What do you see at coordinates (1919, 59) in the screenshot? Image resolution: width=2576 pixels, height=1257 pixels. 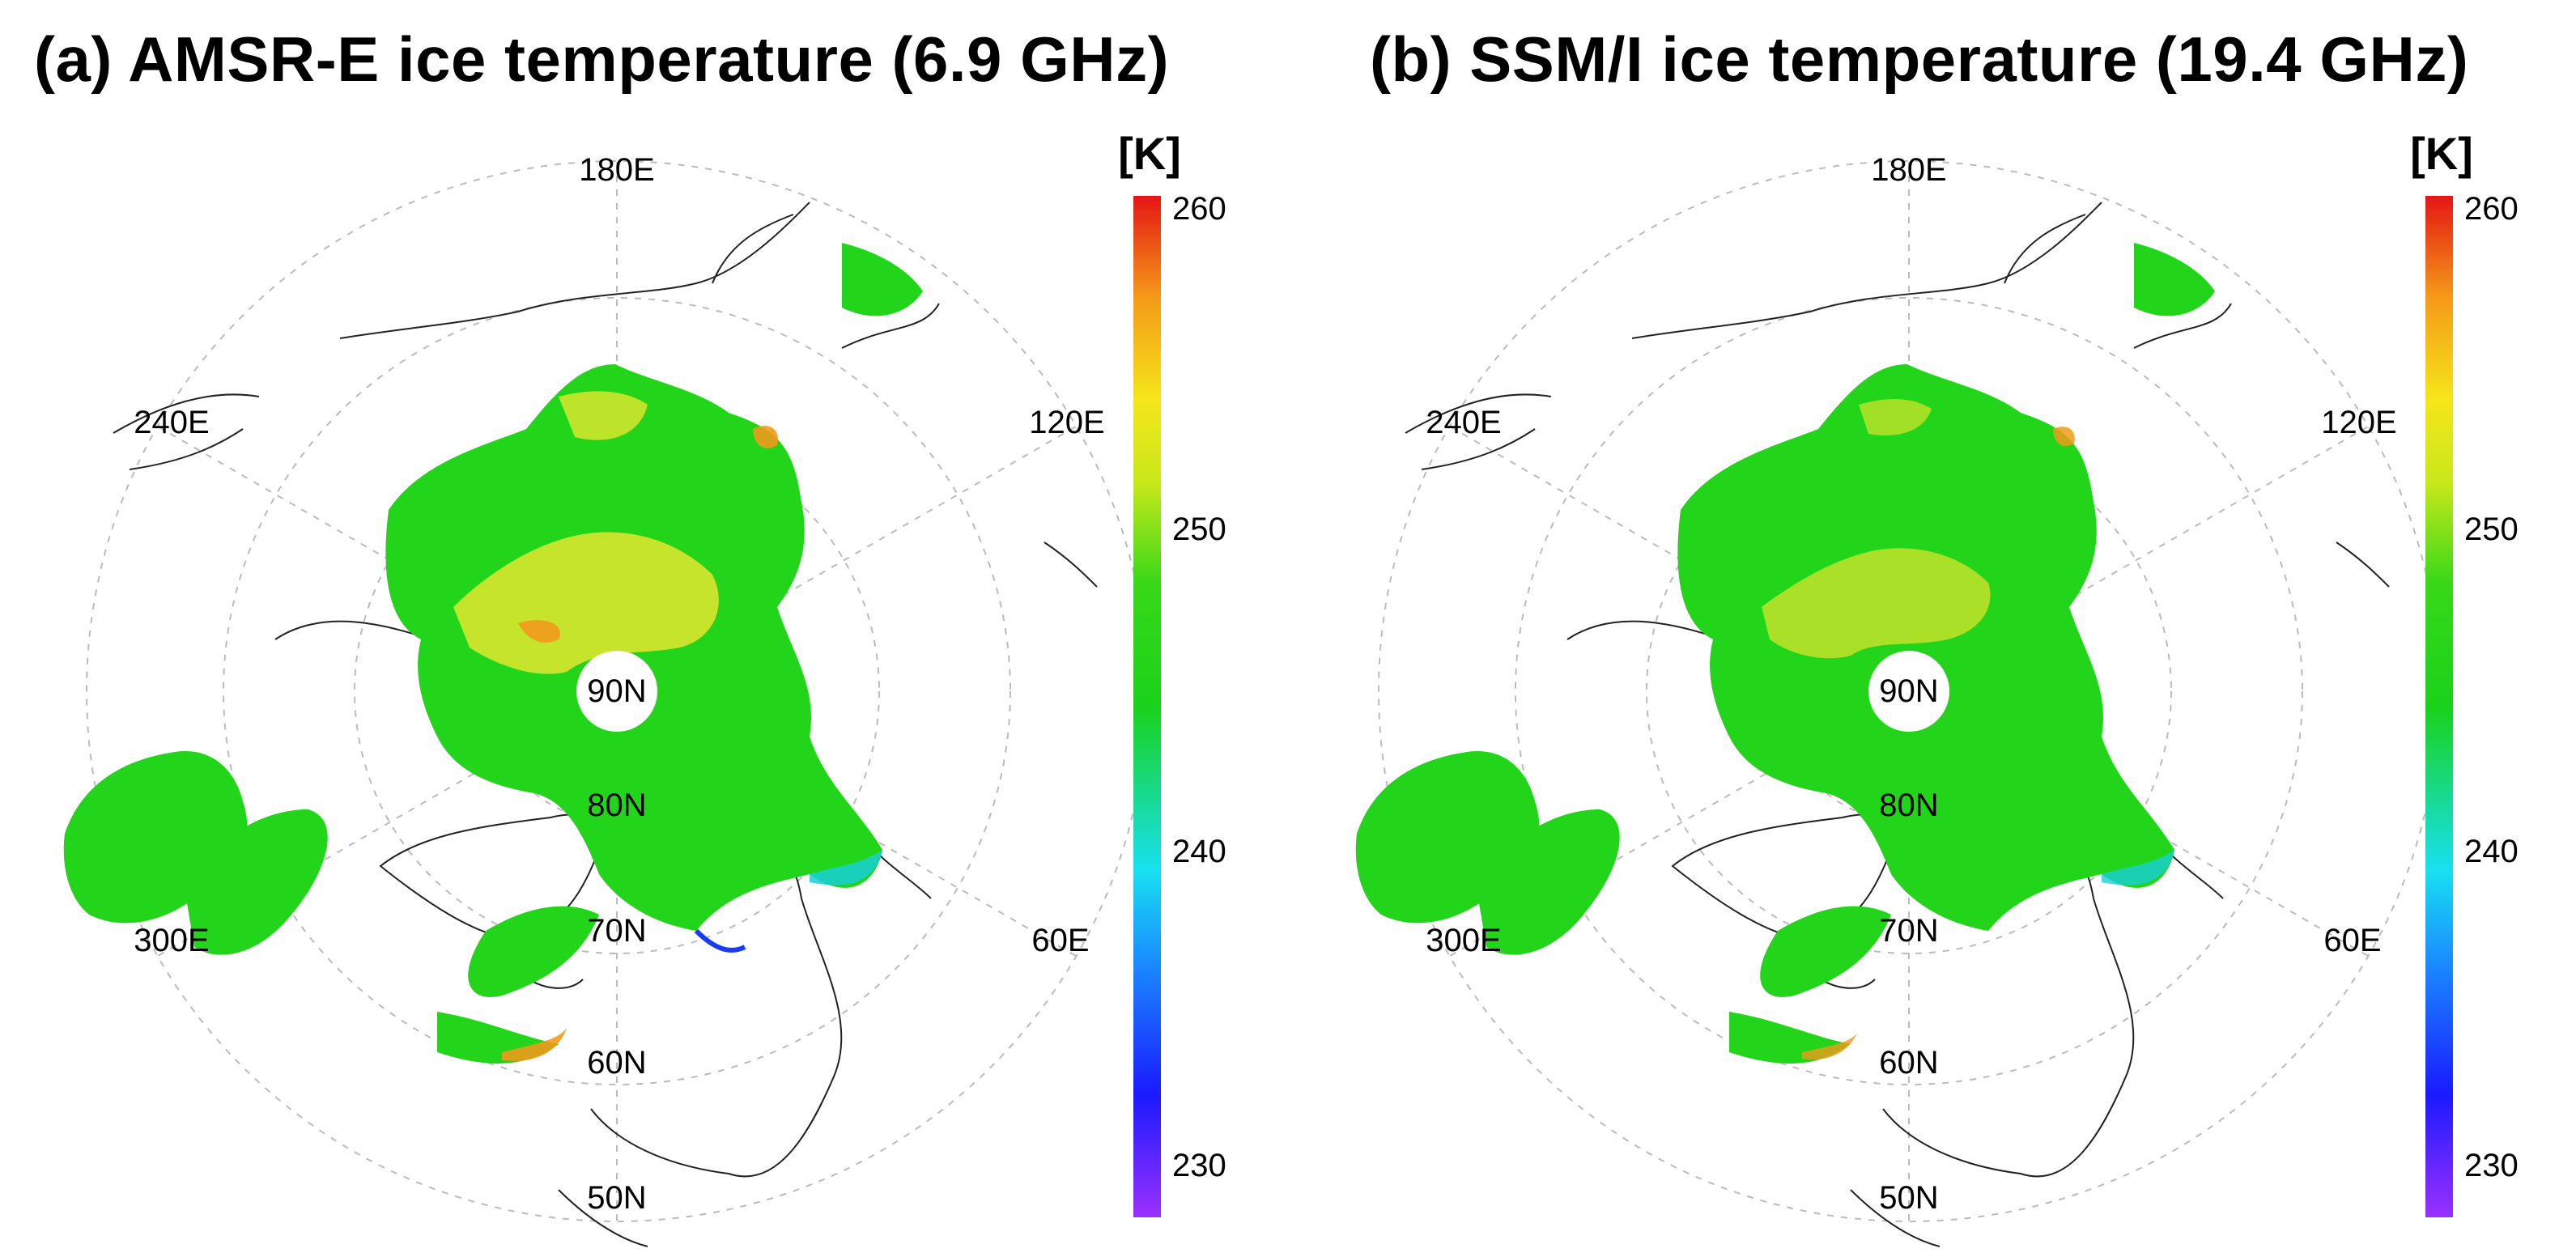 I see `panel-b-title: (b) SSM/I ice temperature (19.4 GHz)` at bounding box center [1919, 59].